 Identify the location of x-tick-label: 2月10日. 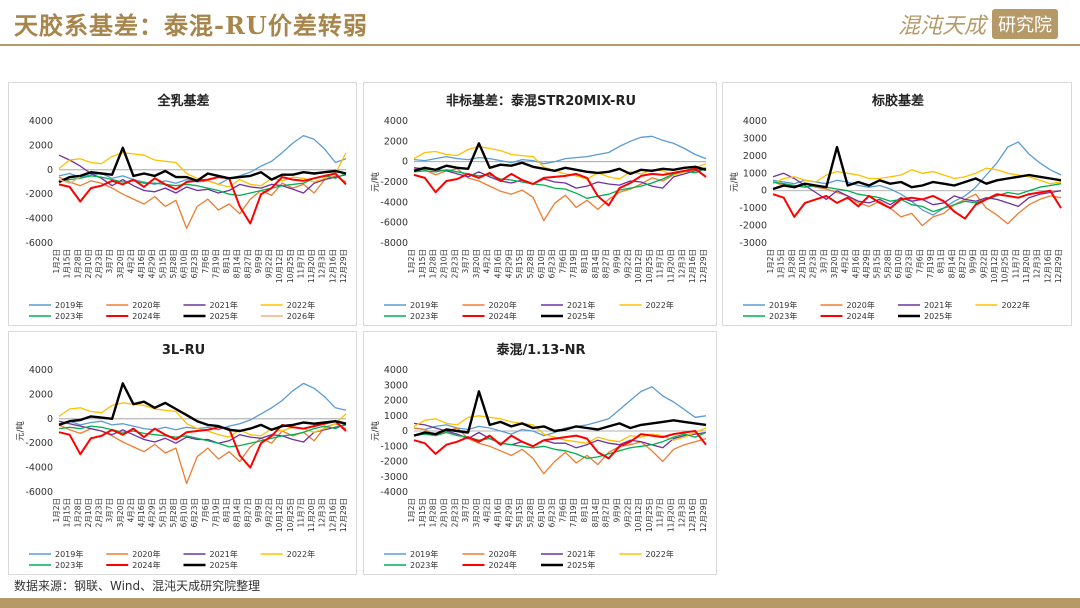
(443, 512).